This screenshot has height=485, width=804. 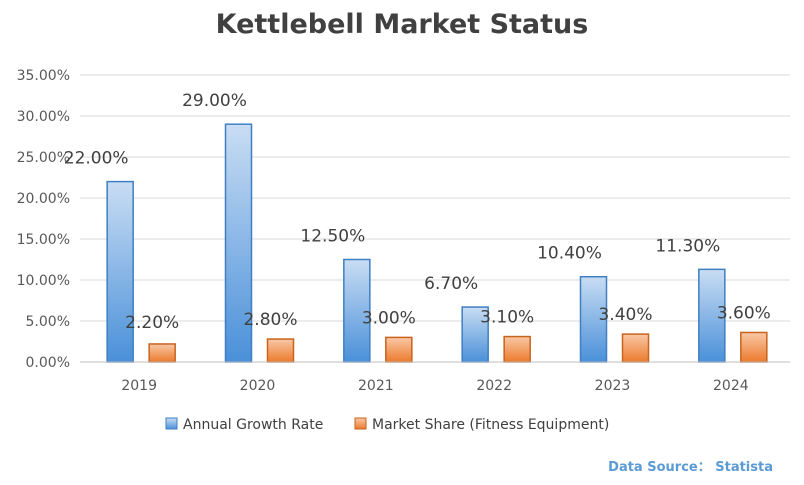 What do you see at coordinates (593, 319) in the screenshot?
I see `bar-annual-growth-rate-2023` at bounding box center [593, 319].